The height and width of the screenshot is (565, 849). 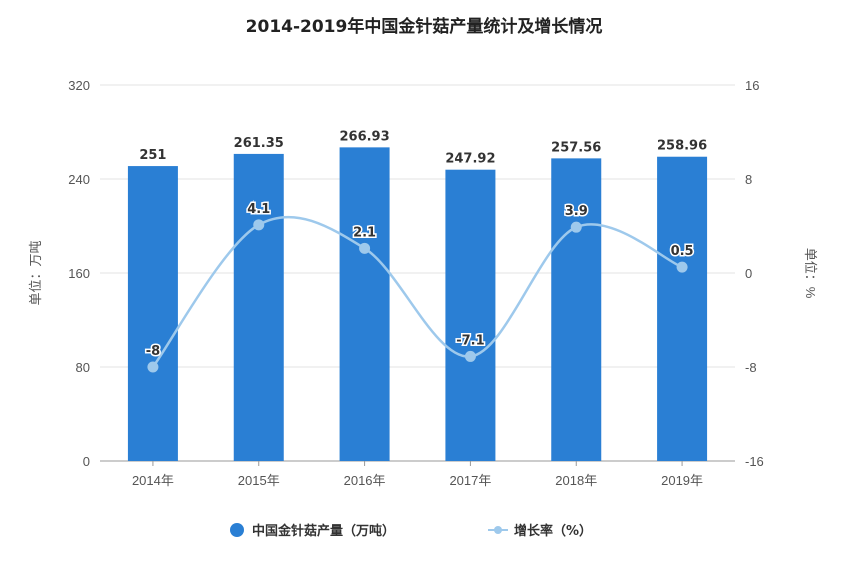 I want to click on y2-axis-label: 单位：%, so click(x=810, y=273).